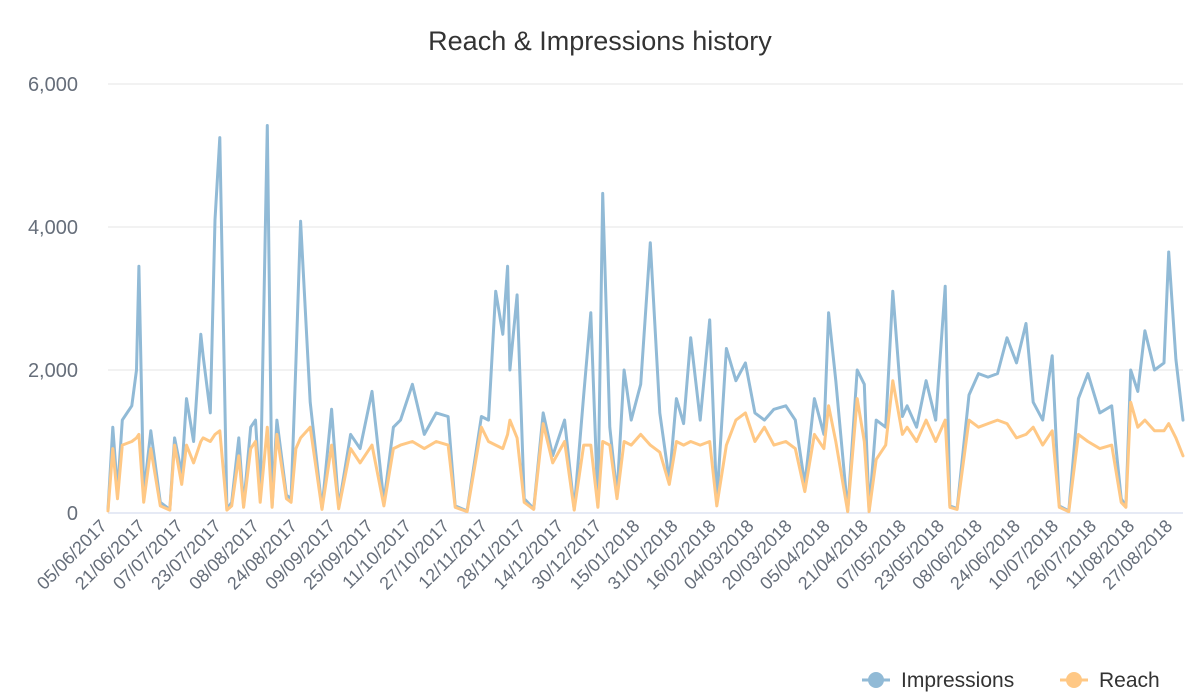 Image resolution: width=1200 pixels, height=700 pixels. Describe the element at coordinates (53, 85) in the screenshot. I see `y-tick-label: 6,000` at that location.